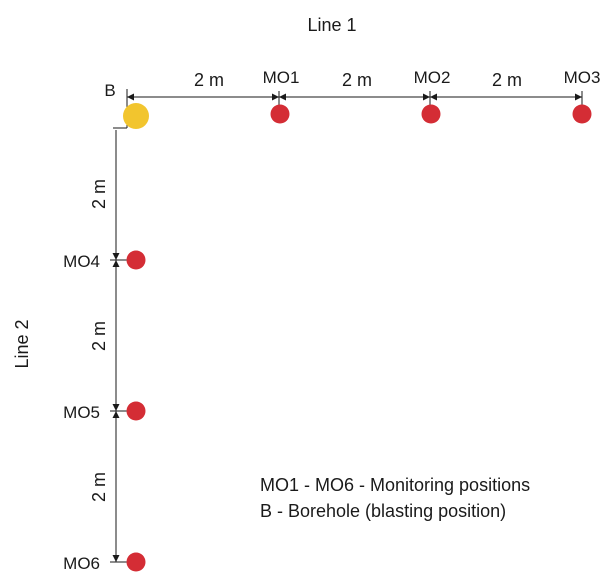 Image resolution: width=609 pixels, height=579 pixels. What do you see at coordinates (99, 336) in the screenshot?
I see `spacing-label-mo4-mo5: 2 m` at bounding box center [99, 336].